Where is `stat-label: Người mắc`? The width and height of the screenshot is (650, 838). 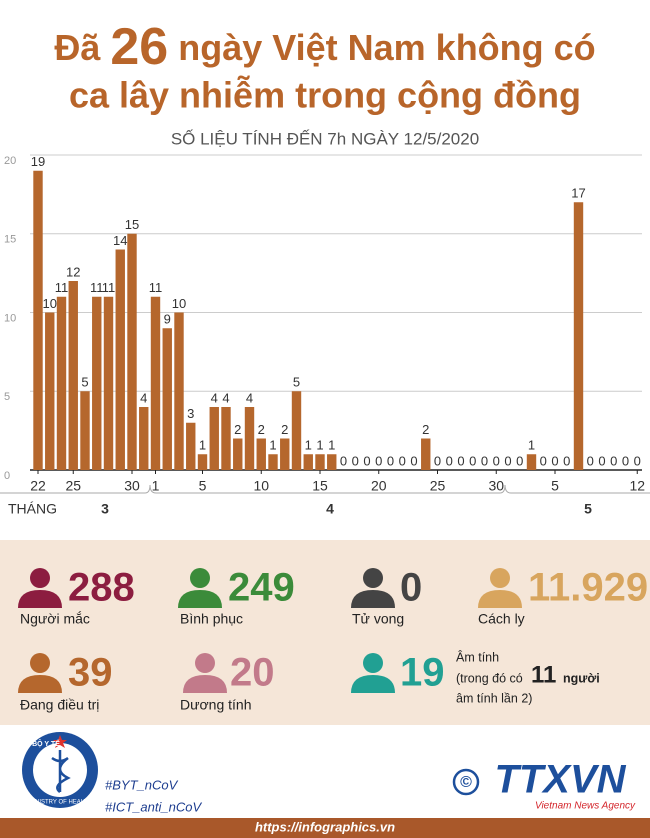
stat-label: Người mắc is located at coordinates (55, 619).